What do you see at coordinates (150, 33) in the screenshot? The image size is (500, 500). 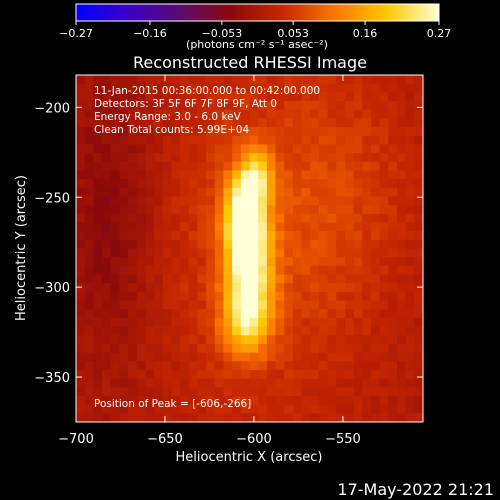 I see `colorbar-tick-label: −0.16` at bounding box center [150, 33].